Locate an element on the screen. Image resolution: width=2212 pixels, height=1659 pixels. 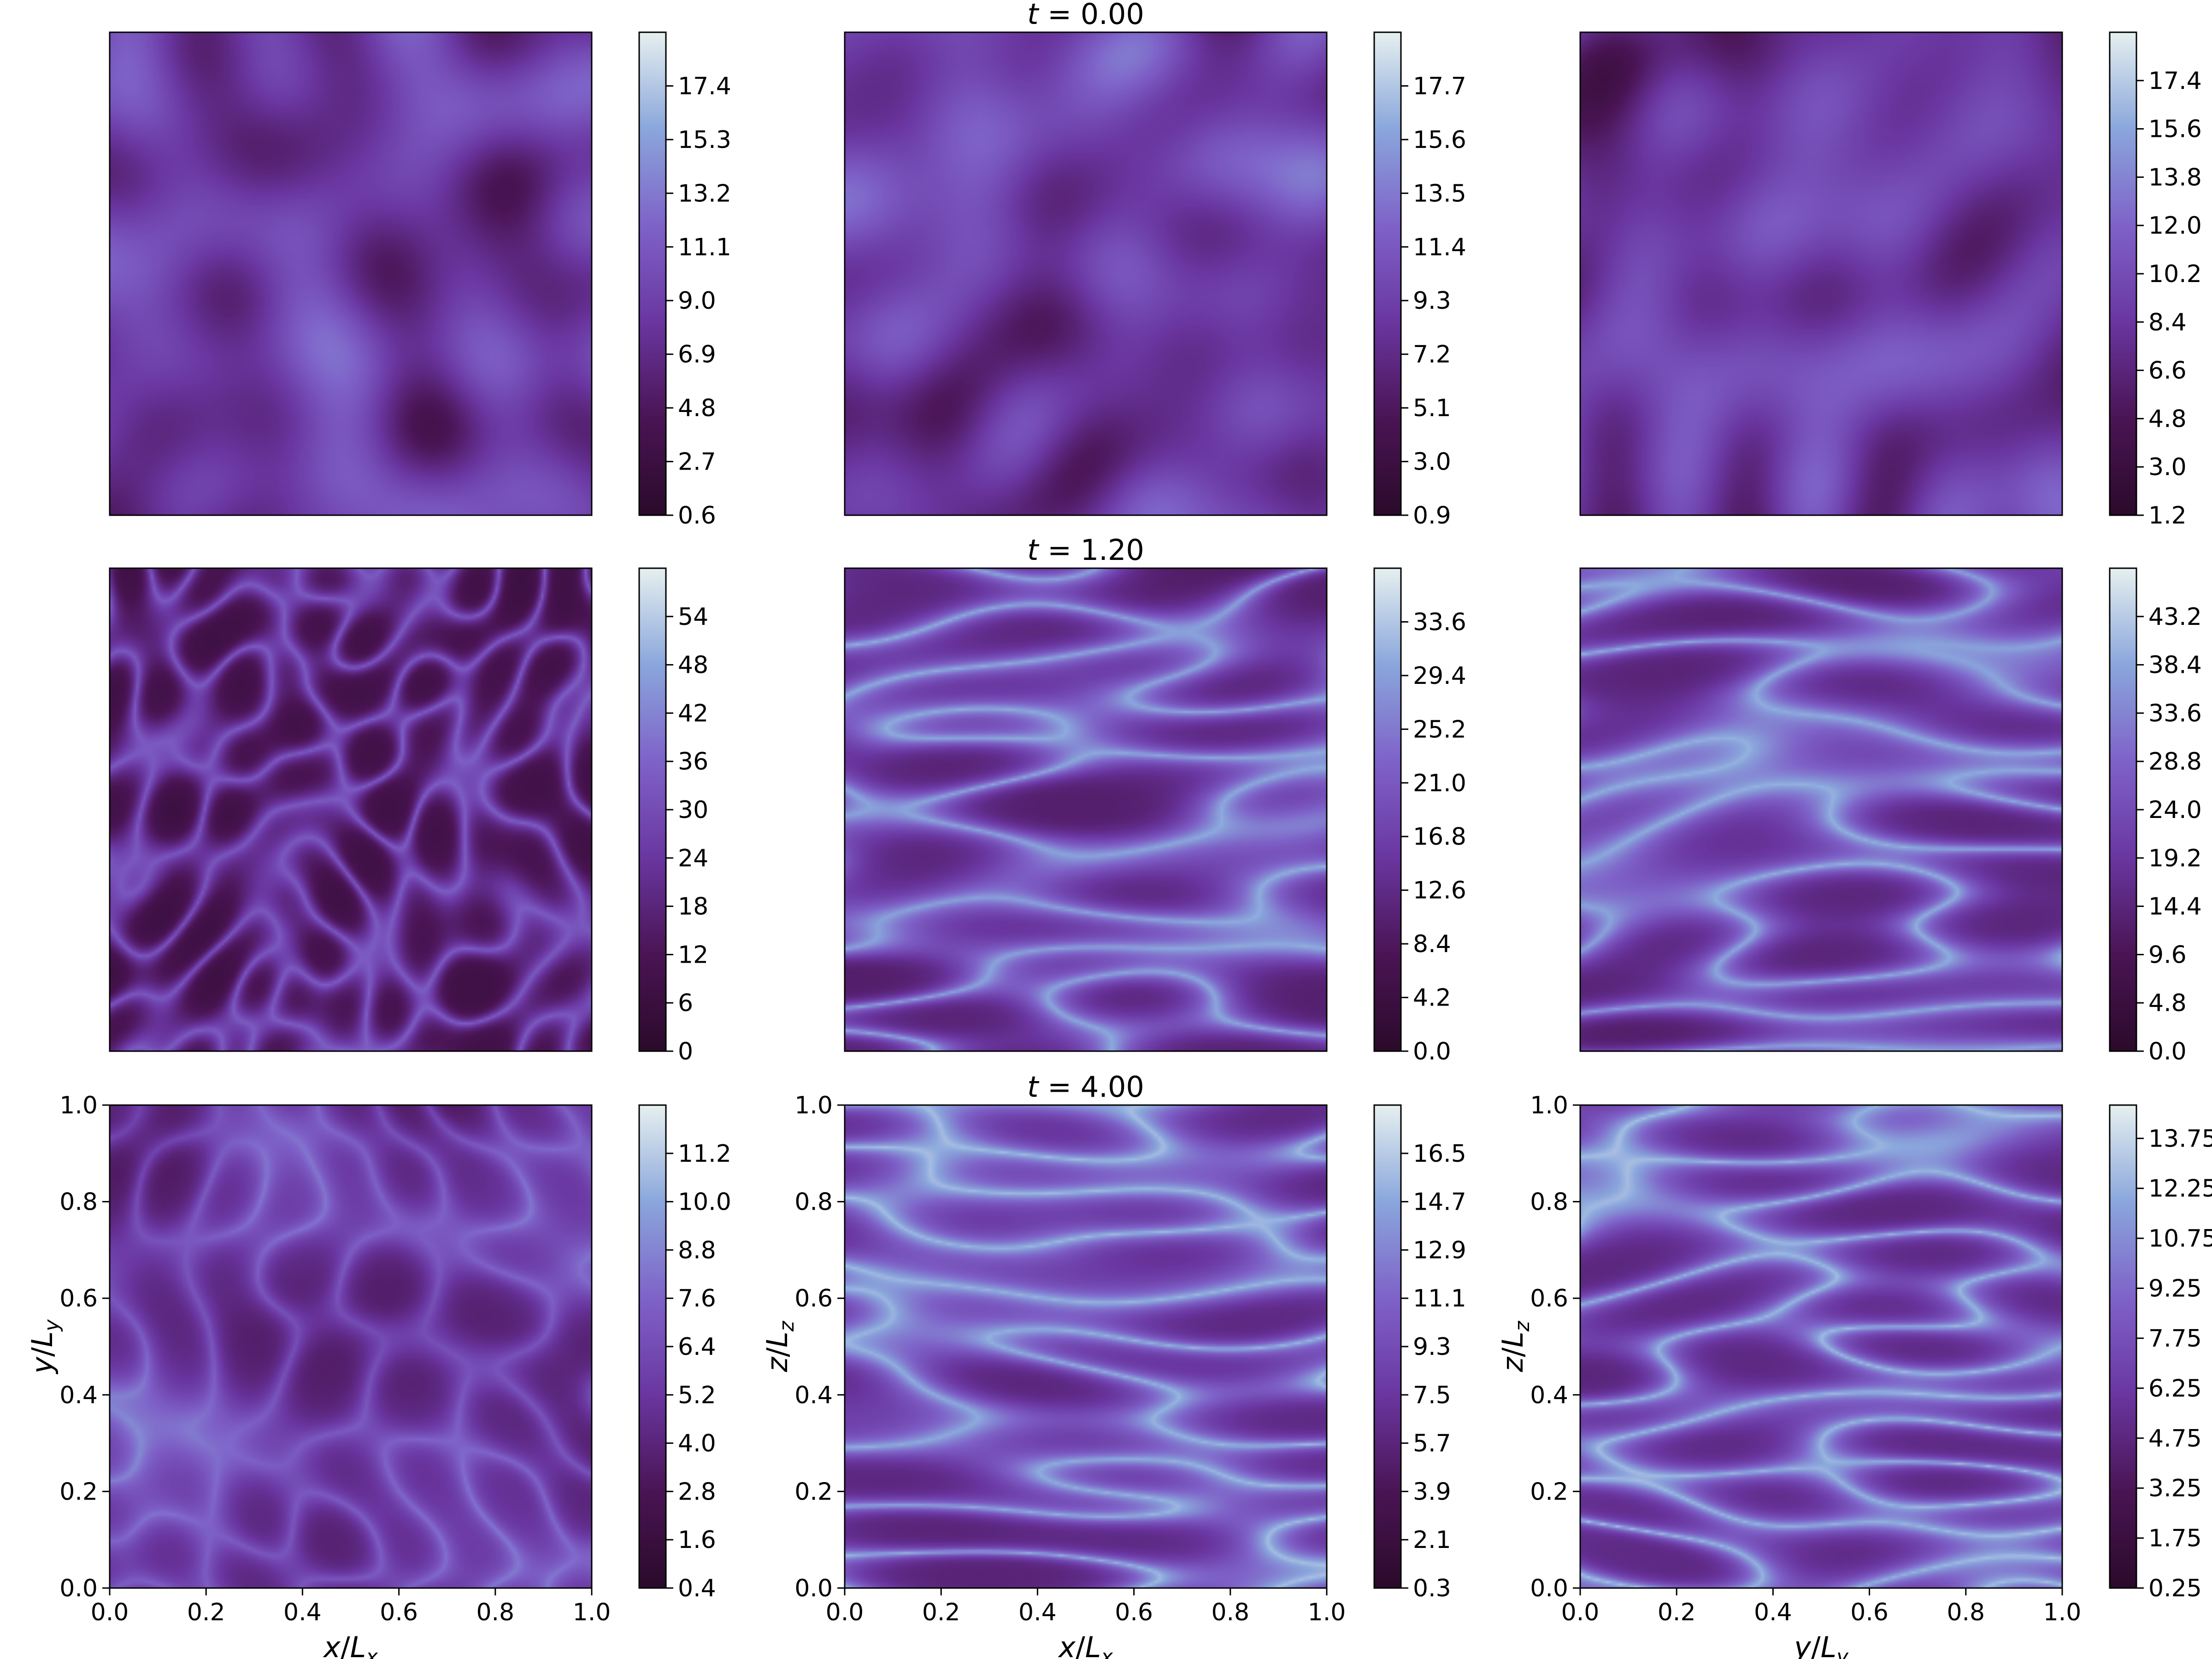
y-tick-label-0-2: 0.4 is located at coordinates (78, 1395).